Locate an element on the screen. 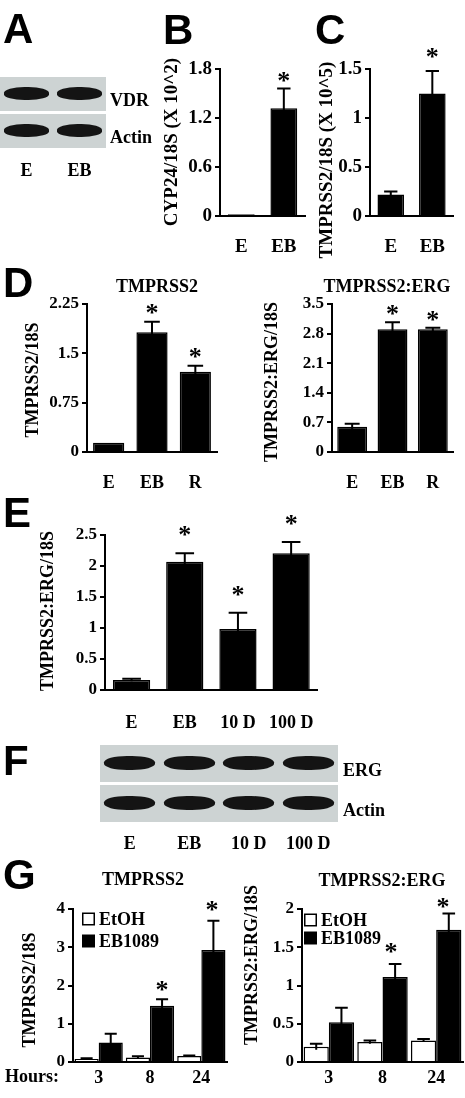  text: F is located at coordinates (16, 760).